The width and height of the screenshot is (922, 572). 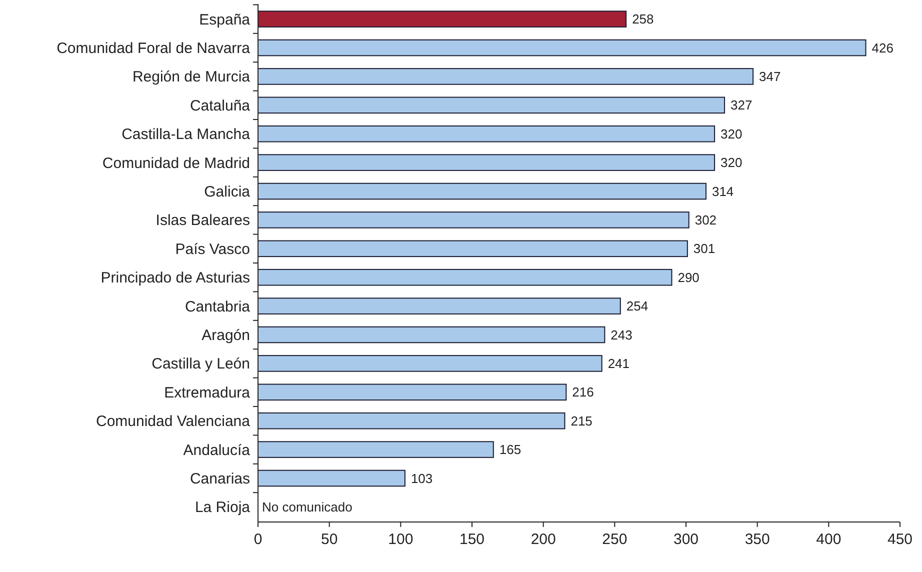 What do you see at coordinates (225, 19) in the screenshot?
I see `y-tick-label: España` at bounding box center [225, 19].